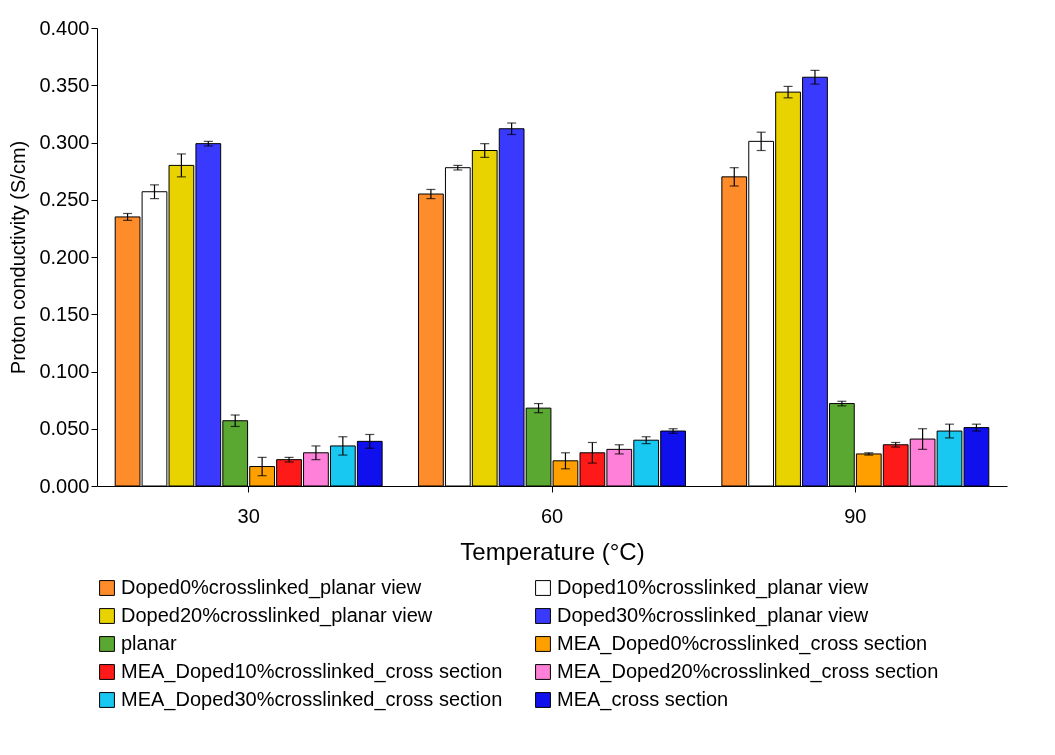 Image resolution: width=1055 pixels, height=755 pixels. Describe the element at coordinates (277, 615) in the screenshot. I see `legend-label: Doped20%crosslinked_planar view` at that location.